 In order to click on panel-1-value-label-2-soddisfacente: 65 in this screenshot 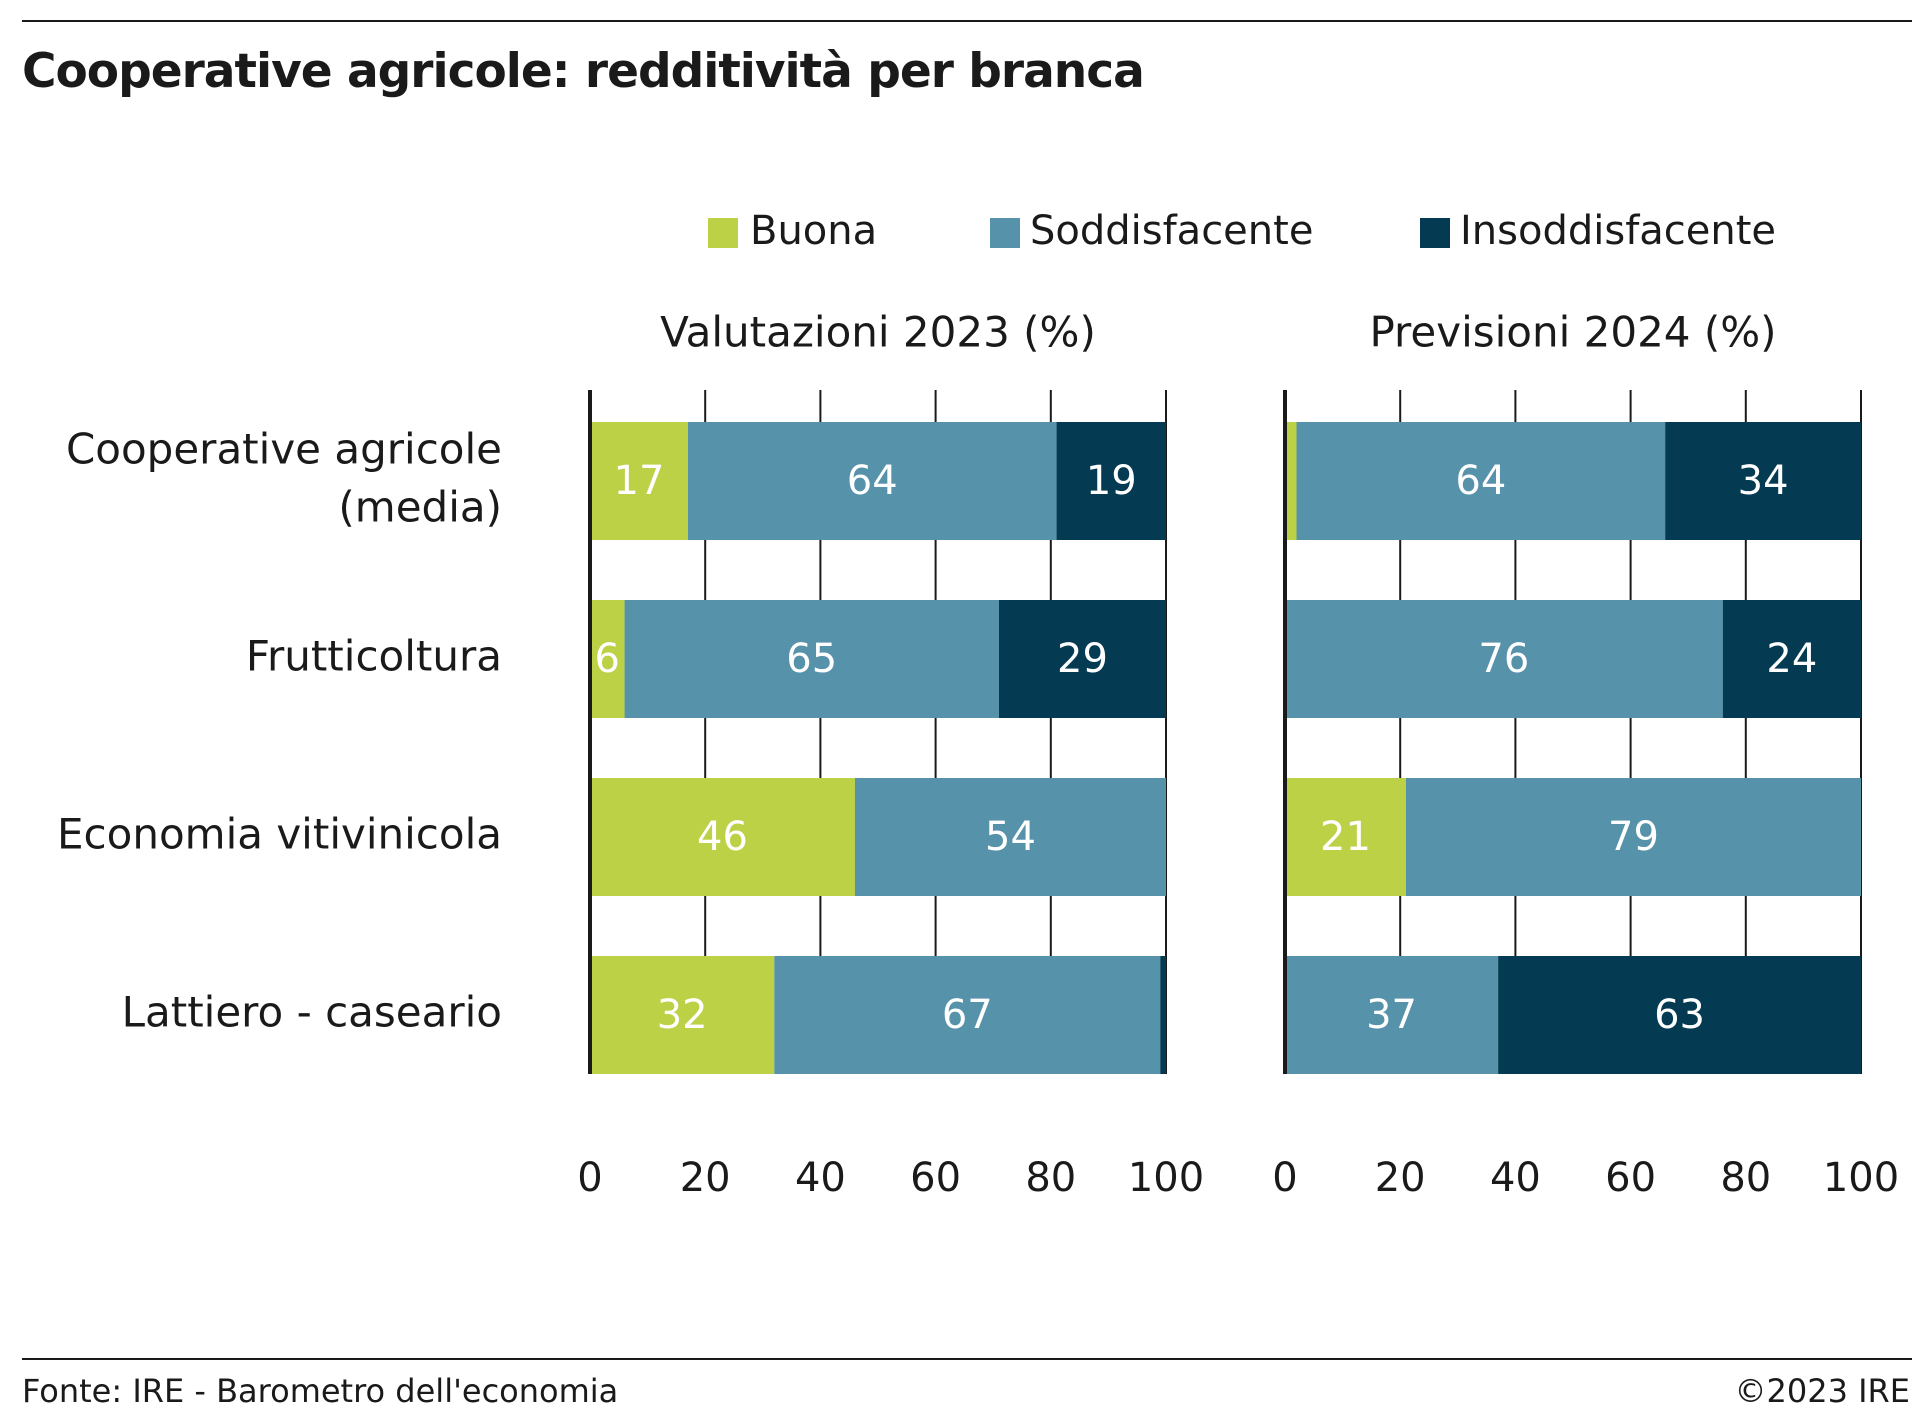, I will do `click(811, 659)`.